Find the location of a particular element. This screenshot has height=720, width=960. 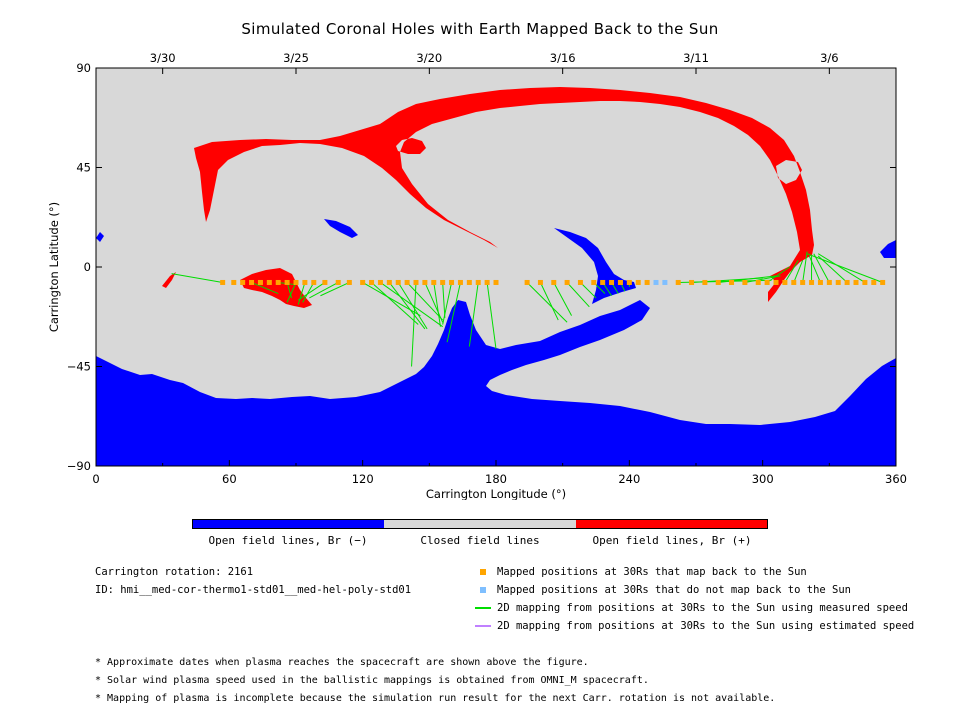

date-tick-label: 3/30 is located at coordinates (163, 58).